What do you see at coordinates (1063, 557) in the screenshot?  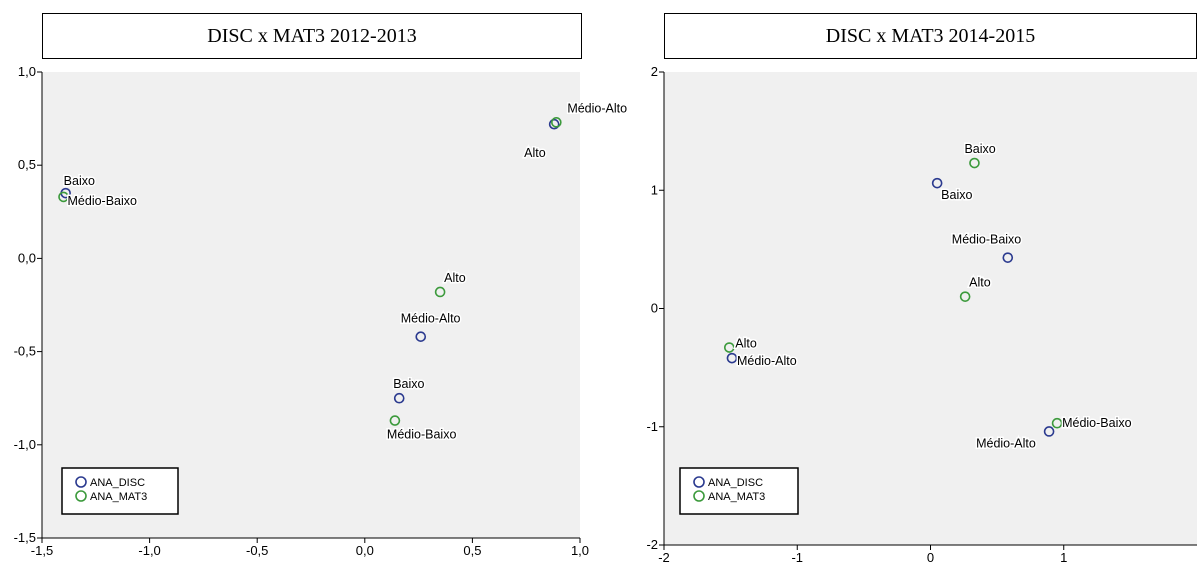 I see `x-tick-label: 1` at bounding box center [1063, 557].